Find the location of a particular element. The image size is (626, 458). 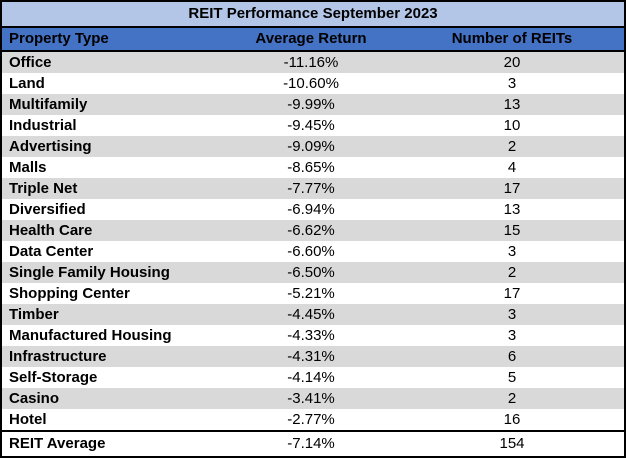

summary-label: REIT Average is located at coordinates (57, 443).